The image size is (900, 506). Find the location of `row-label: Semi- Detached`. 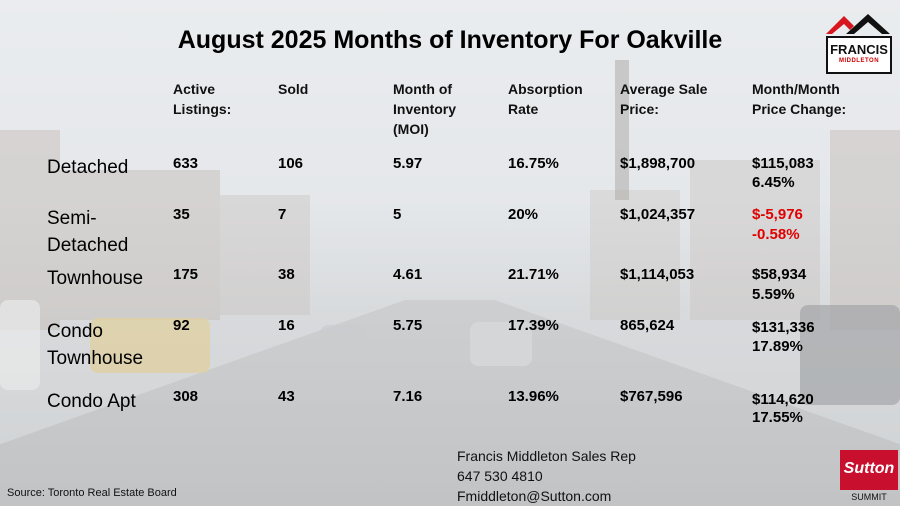

row-label: Semi- Detached is located at coordinates (88, 232).